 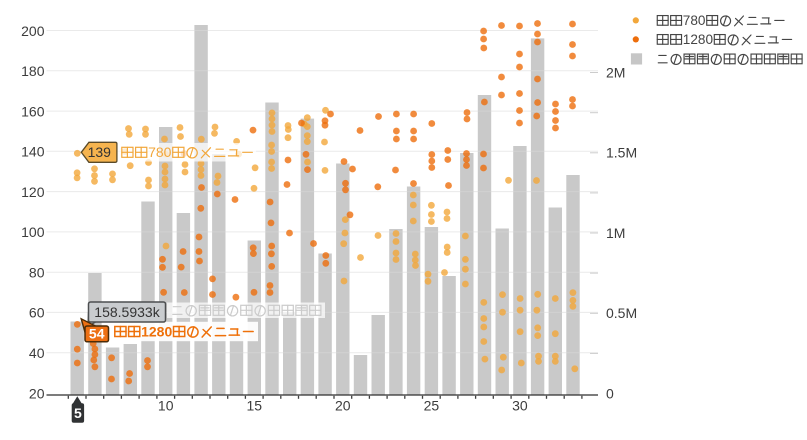 I want to click on svg-text: 54, so click(x=97, y=334).